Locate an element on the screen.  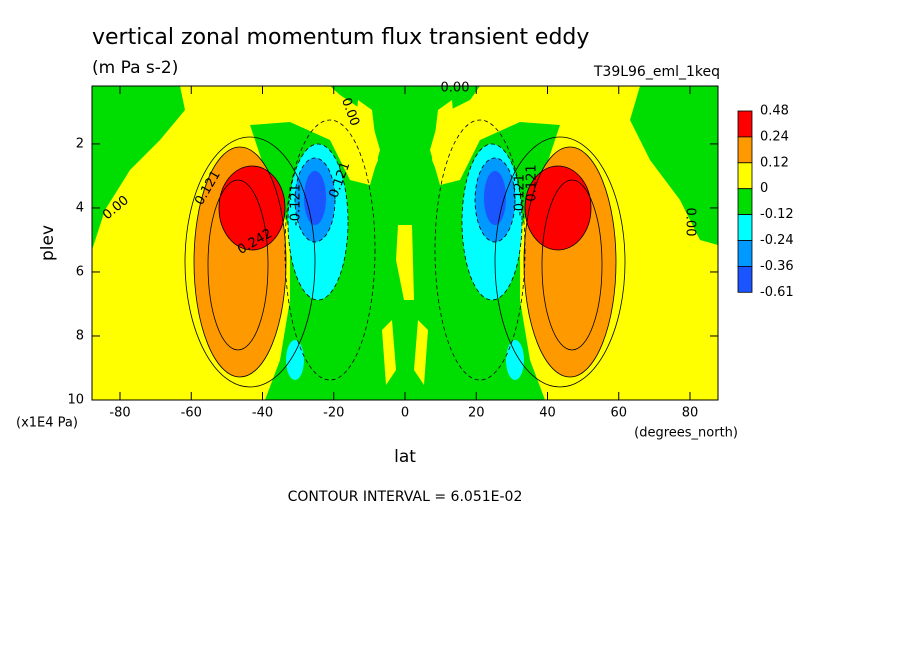
y-tick-label: 10 is located at coordinates (75, 400).